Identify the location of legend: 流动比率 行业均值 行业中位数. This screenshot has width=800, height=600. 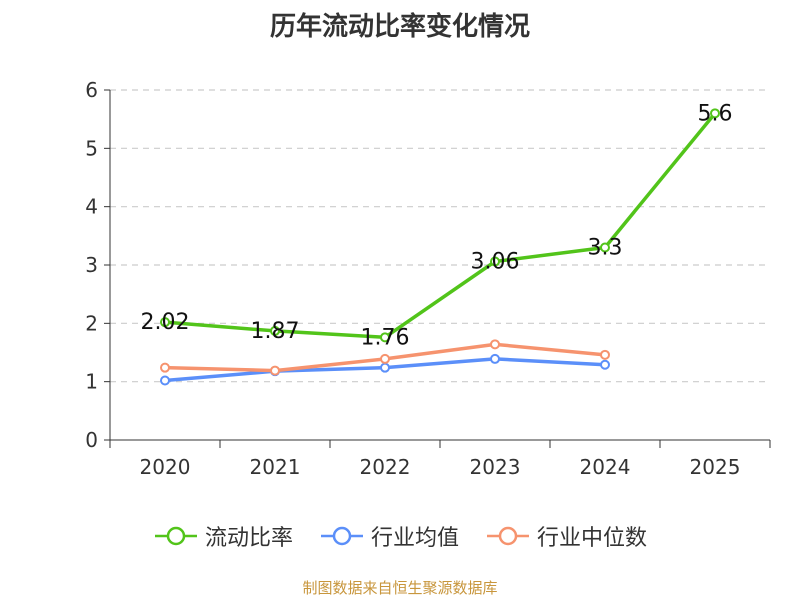
(400, 536).